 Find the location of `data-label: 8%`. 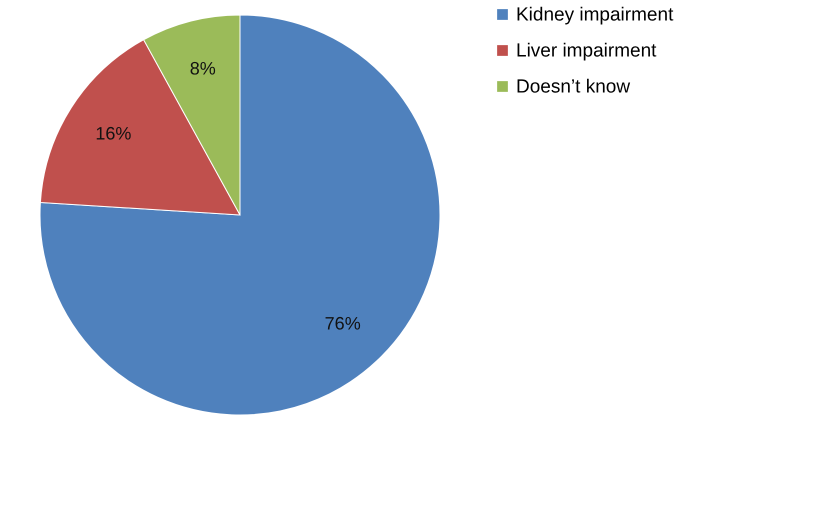

data-label: 8% is located at coordinates (203, 68).